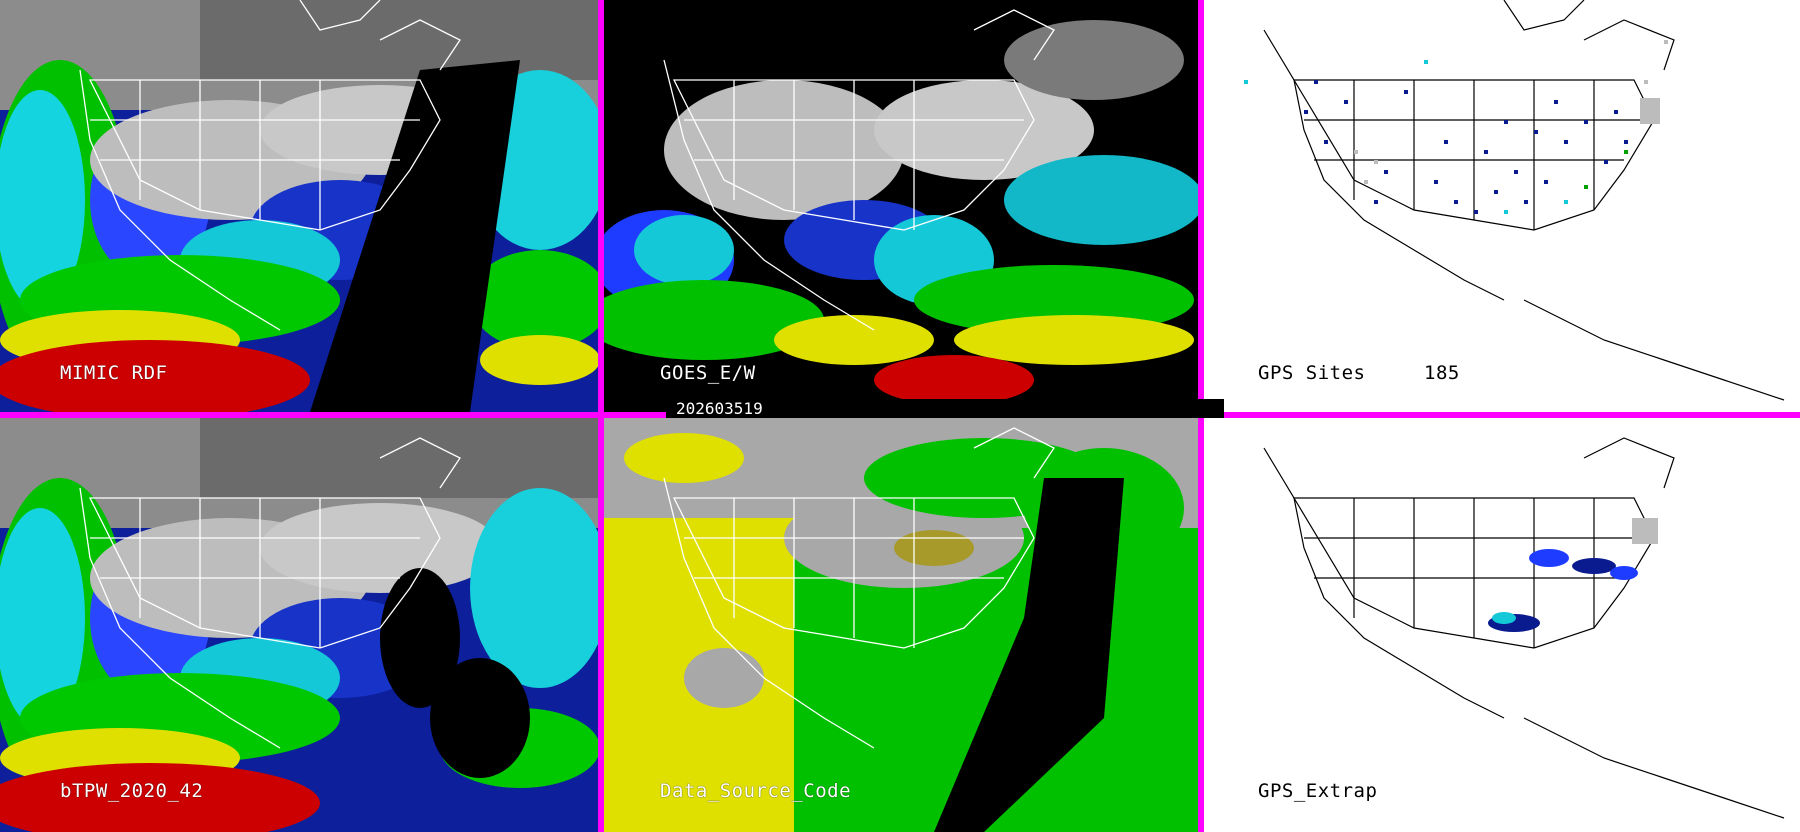 The width and height of the screenshot is (1800, 832). I want to click on panel-label: MIMIC RDF, so click(114, 373).